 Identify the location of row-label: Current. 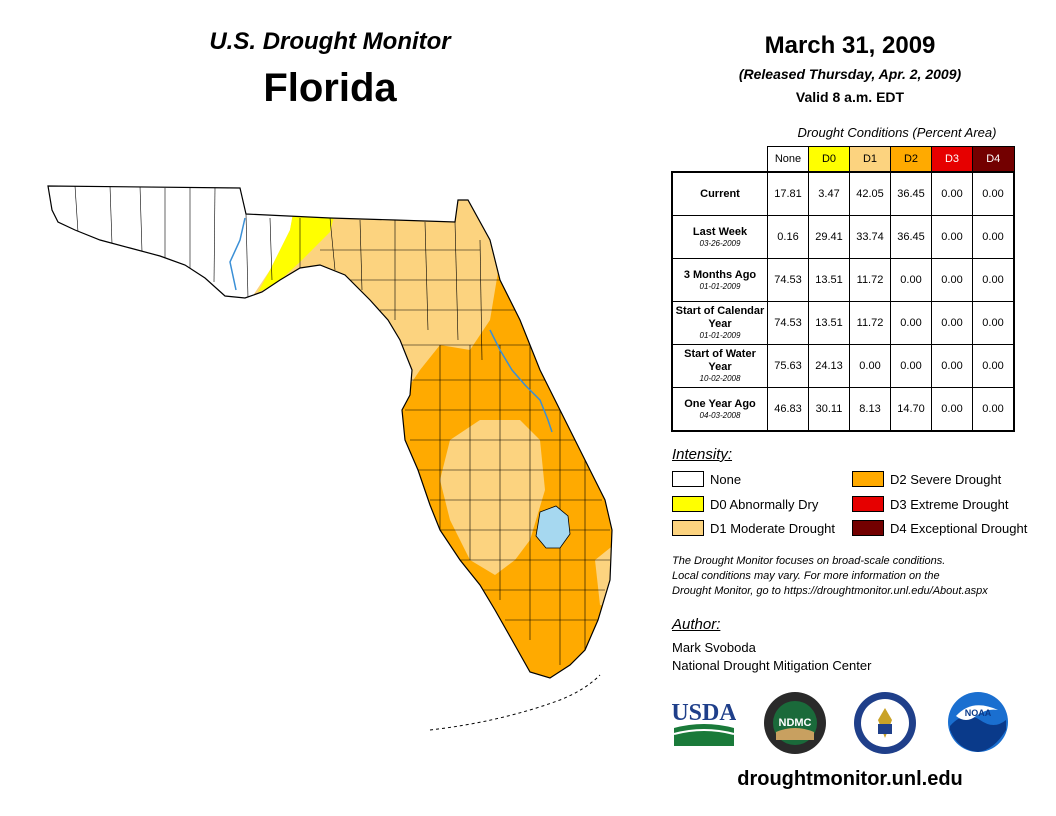
(720, 193).